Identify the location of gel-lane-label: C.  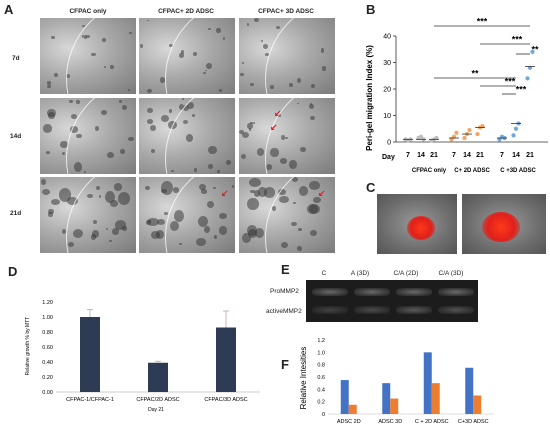
(324, 273).